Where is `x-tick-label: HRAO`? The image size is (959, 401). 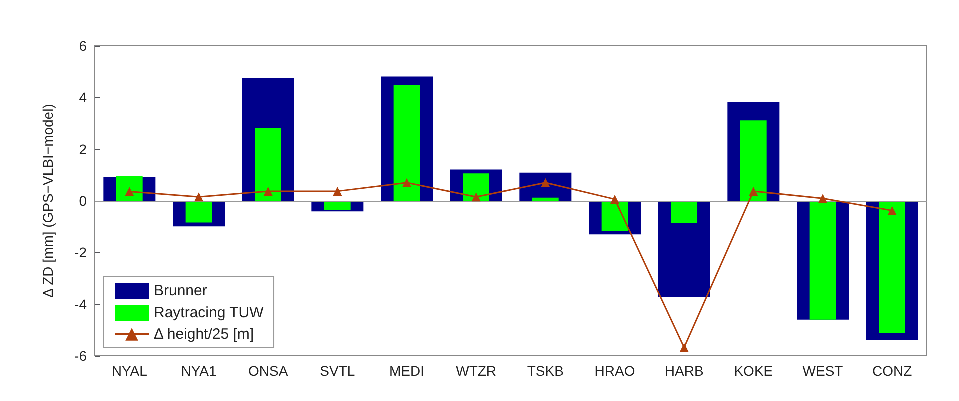 x-tick-label: HRAO is located at coordinates (615, 371).